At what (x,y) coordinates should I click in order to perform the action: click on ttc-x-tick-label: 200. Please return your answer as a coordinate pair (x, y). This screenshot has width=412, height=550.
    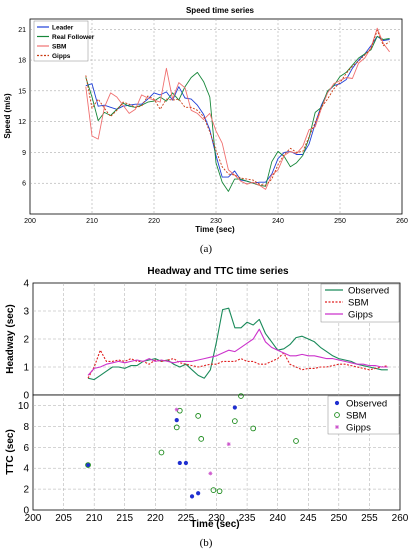
    Looking at the image, I should click on (33, 518).